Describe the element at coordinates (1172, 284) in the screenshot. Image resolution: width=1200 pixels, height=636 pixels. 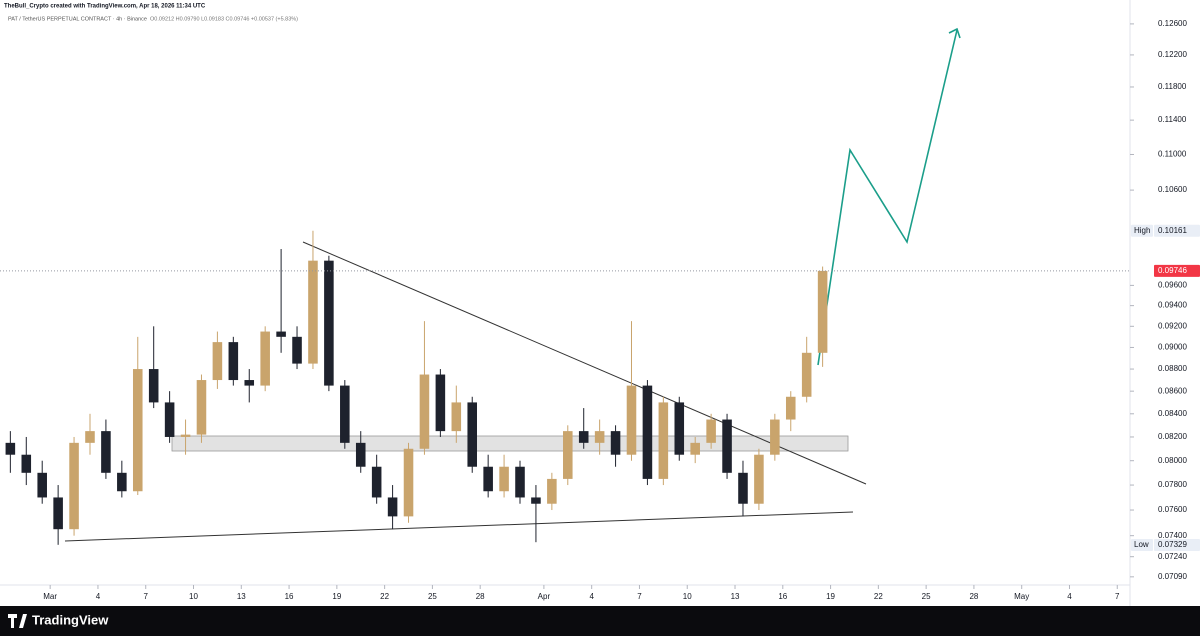
I see `y-tick-label: 0.09600` at that location.